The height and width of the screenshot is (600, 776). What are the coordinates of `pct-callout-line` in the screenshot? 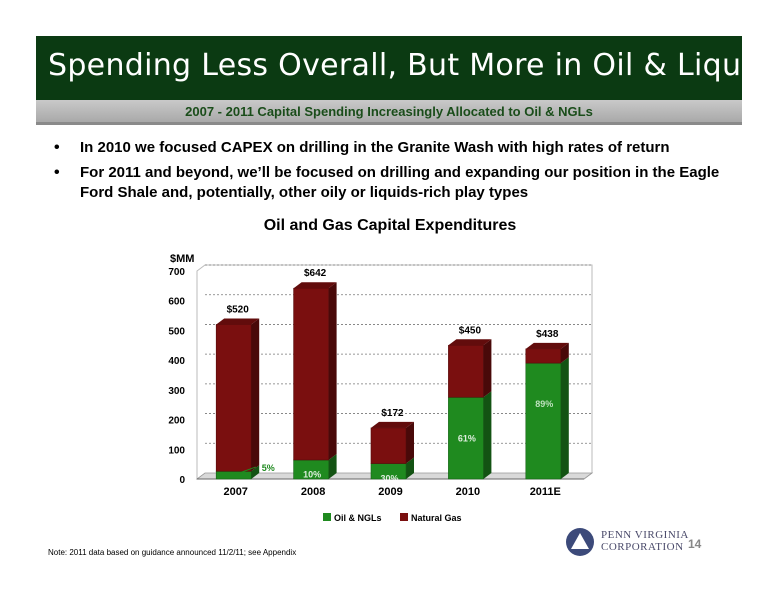 It's located at (244, 471).